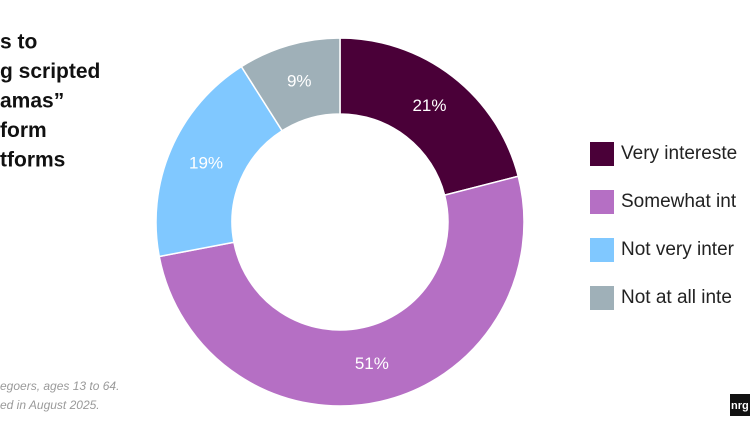  I want to click on logo-box, so click(740, 405).